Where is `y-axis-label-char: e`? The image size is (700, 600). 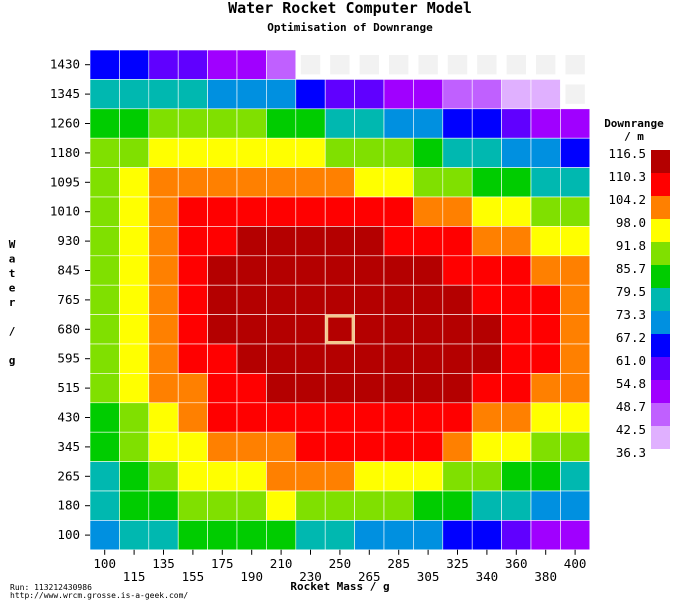
y-axis-label-char: e is located at coordinates (12, 288).